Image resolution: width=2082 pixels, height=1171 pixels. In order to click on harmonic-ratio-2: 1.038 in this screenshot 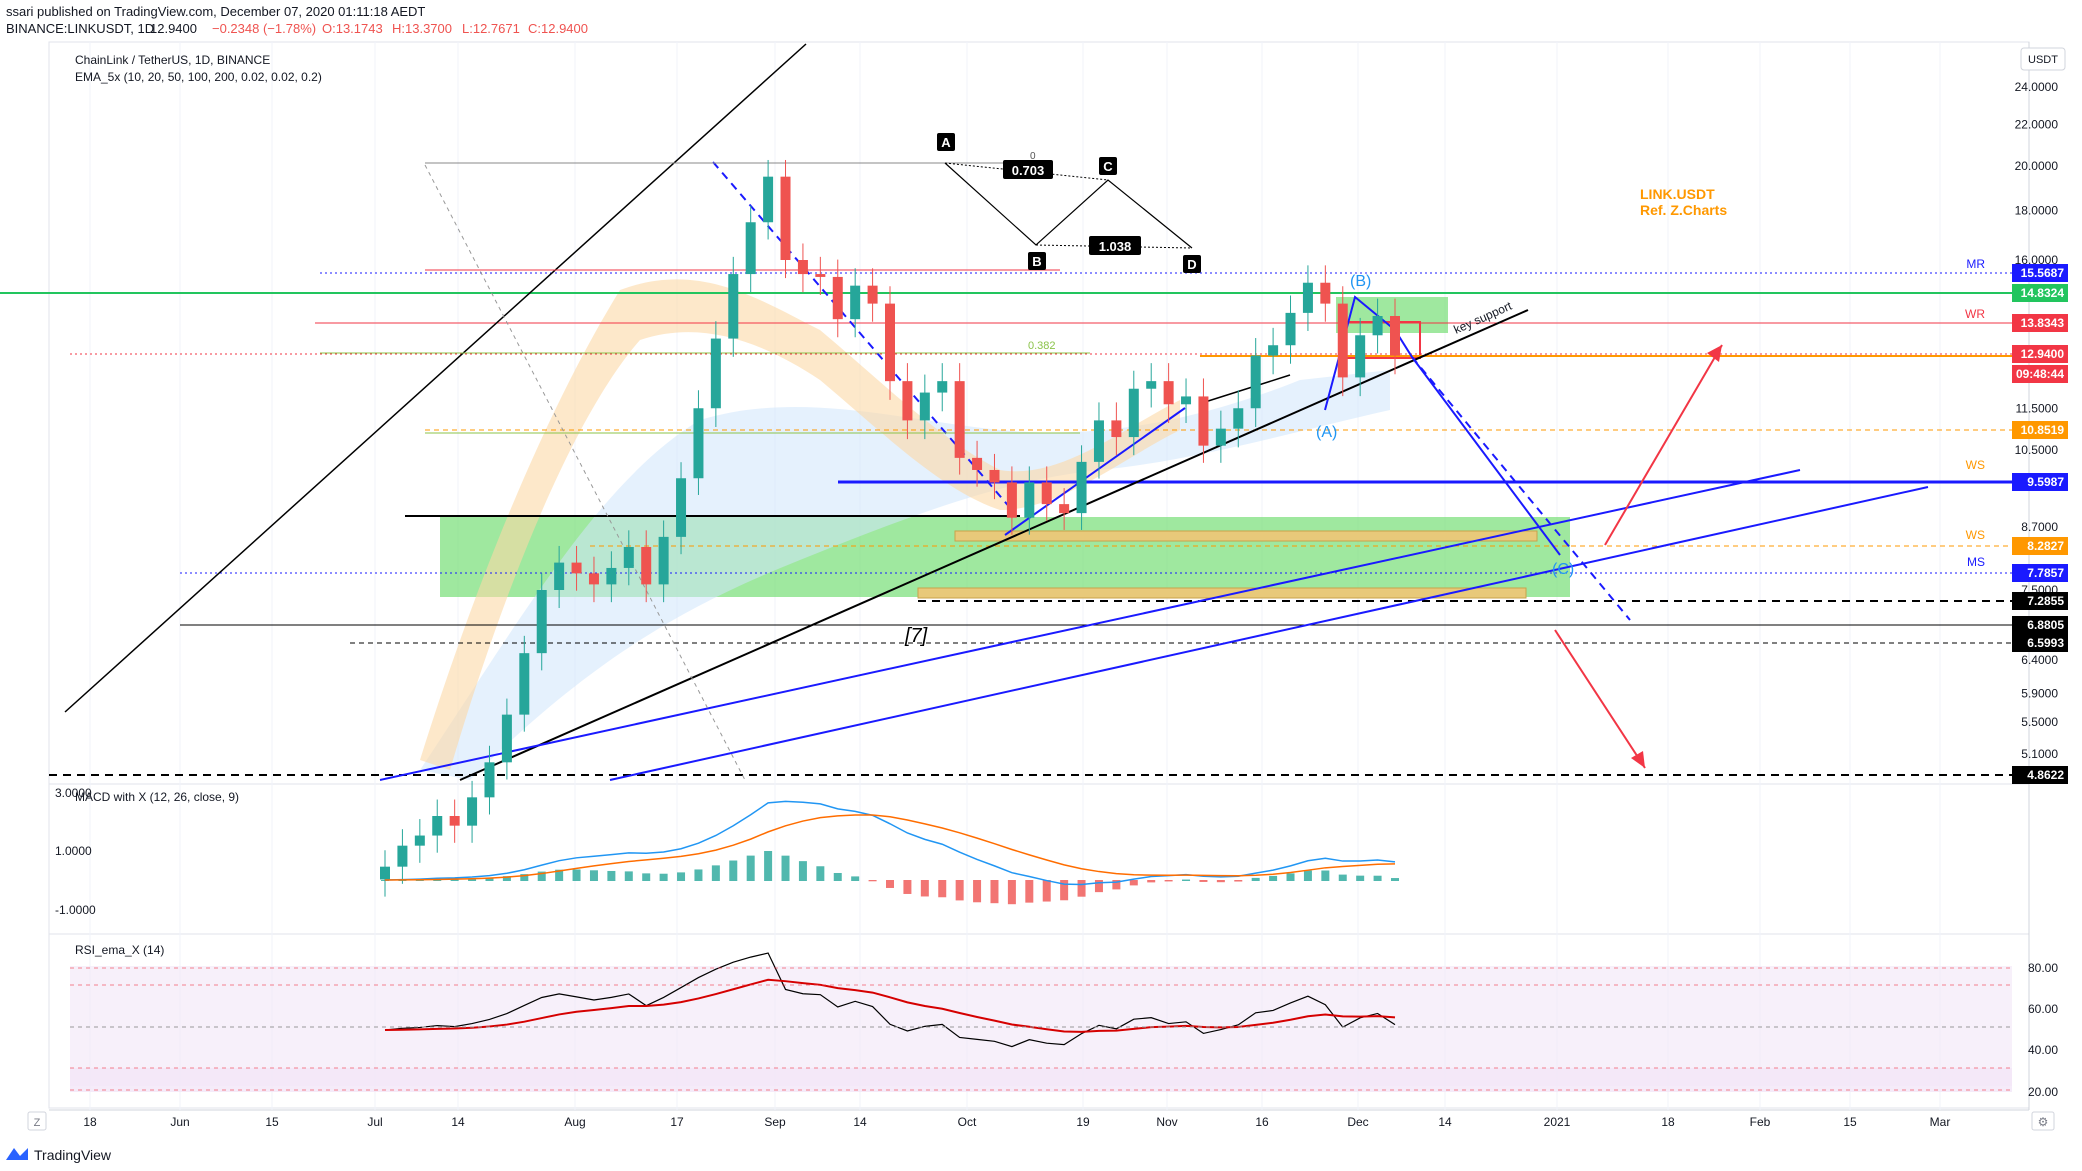, I will do `click(1115, 245)`.